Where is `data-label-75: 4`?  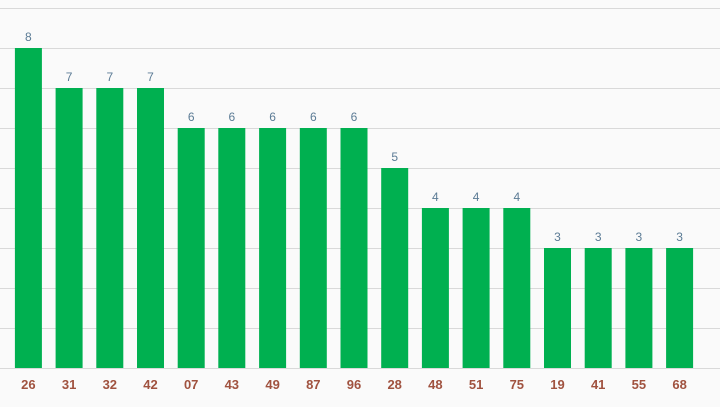 data-label-75: 4 is located at coordinates (516, 197).